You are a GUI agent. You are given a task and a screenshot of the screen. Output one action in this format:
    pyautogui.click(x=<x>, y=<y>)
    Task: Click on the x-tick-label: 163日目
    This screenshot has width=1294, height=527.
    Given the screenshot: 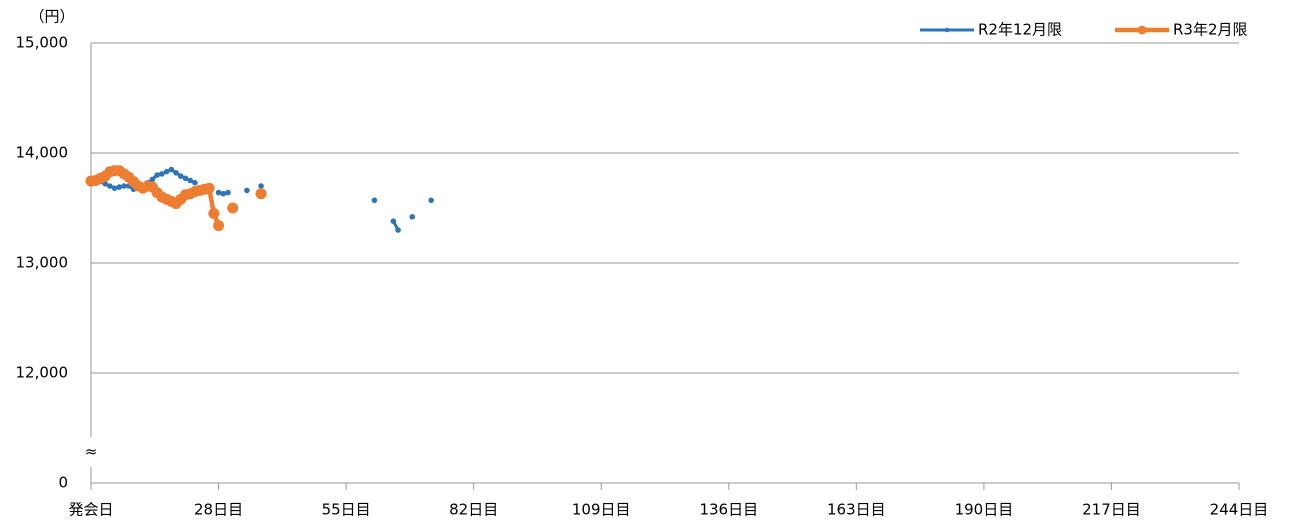 What is the action you would take?
    pyautogui.click(x=856, y=510)
    